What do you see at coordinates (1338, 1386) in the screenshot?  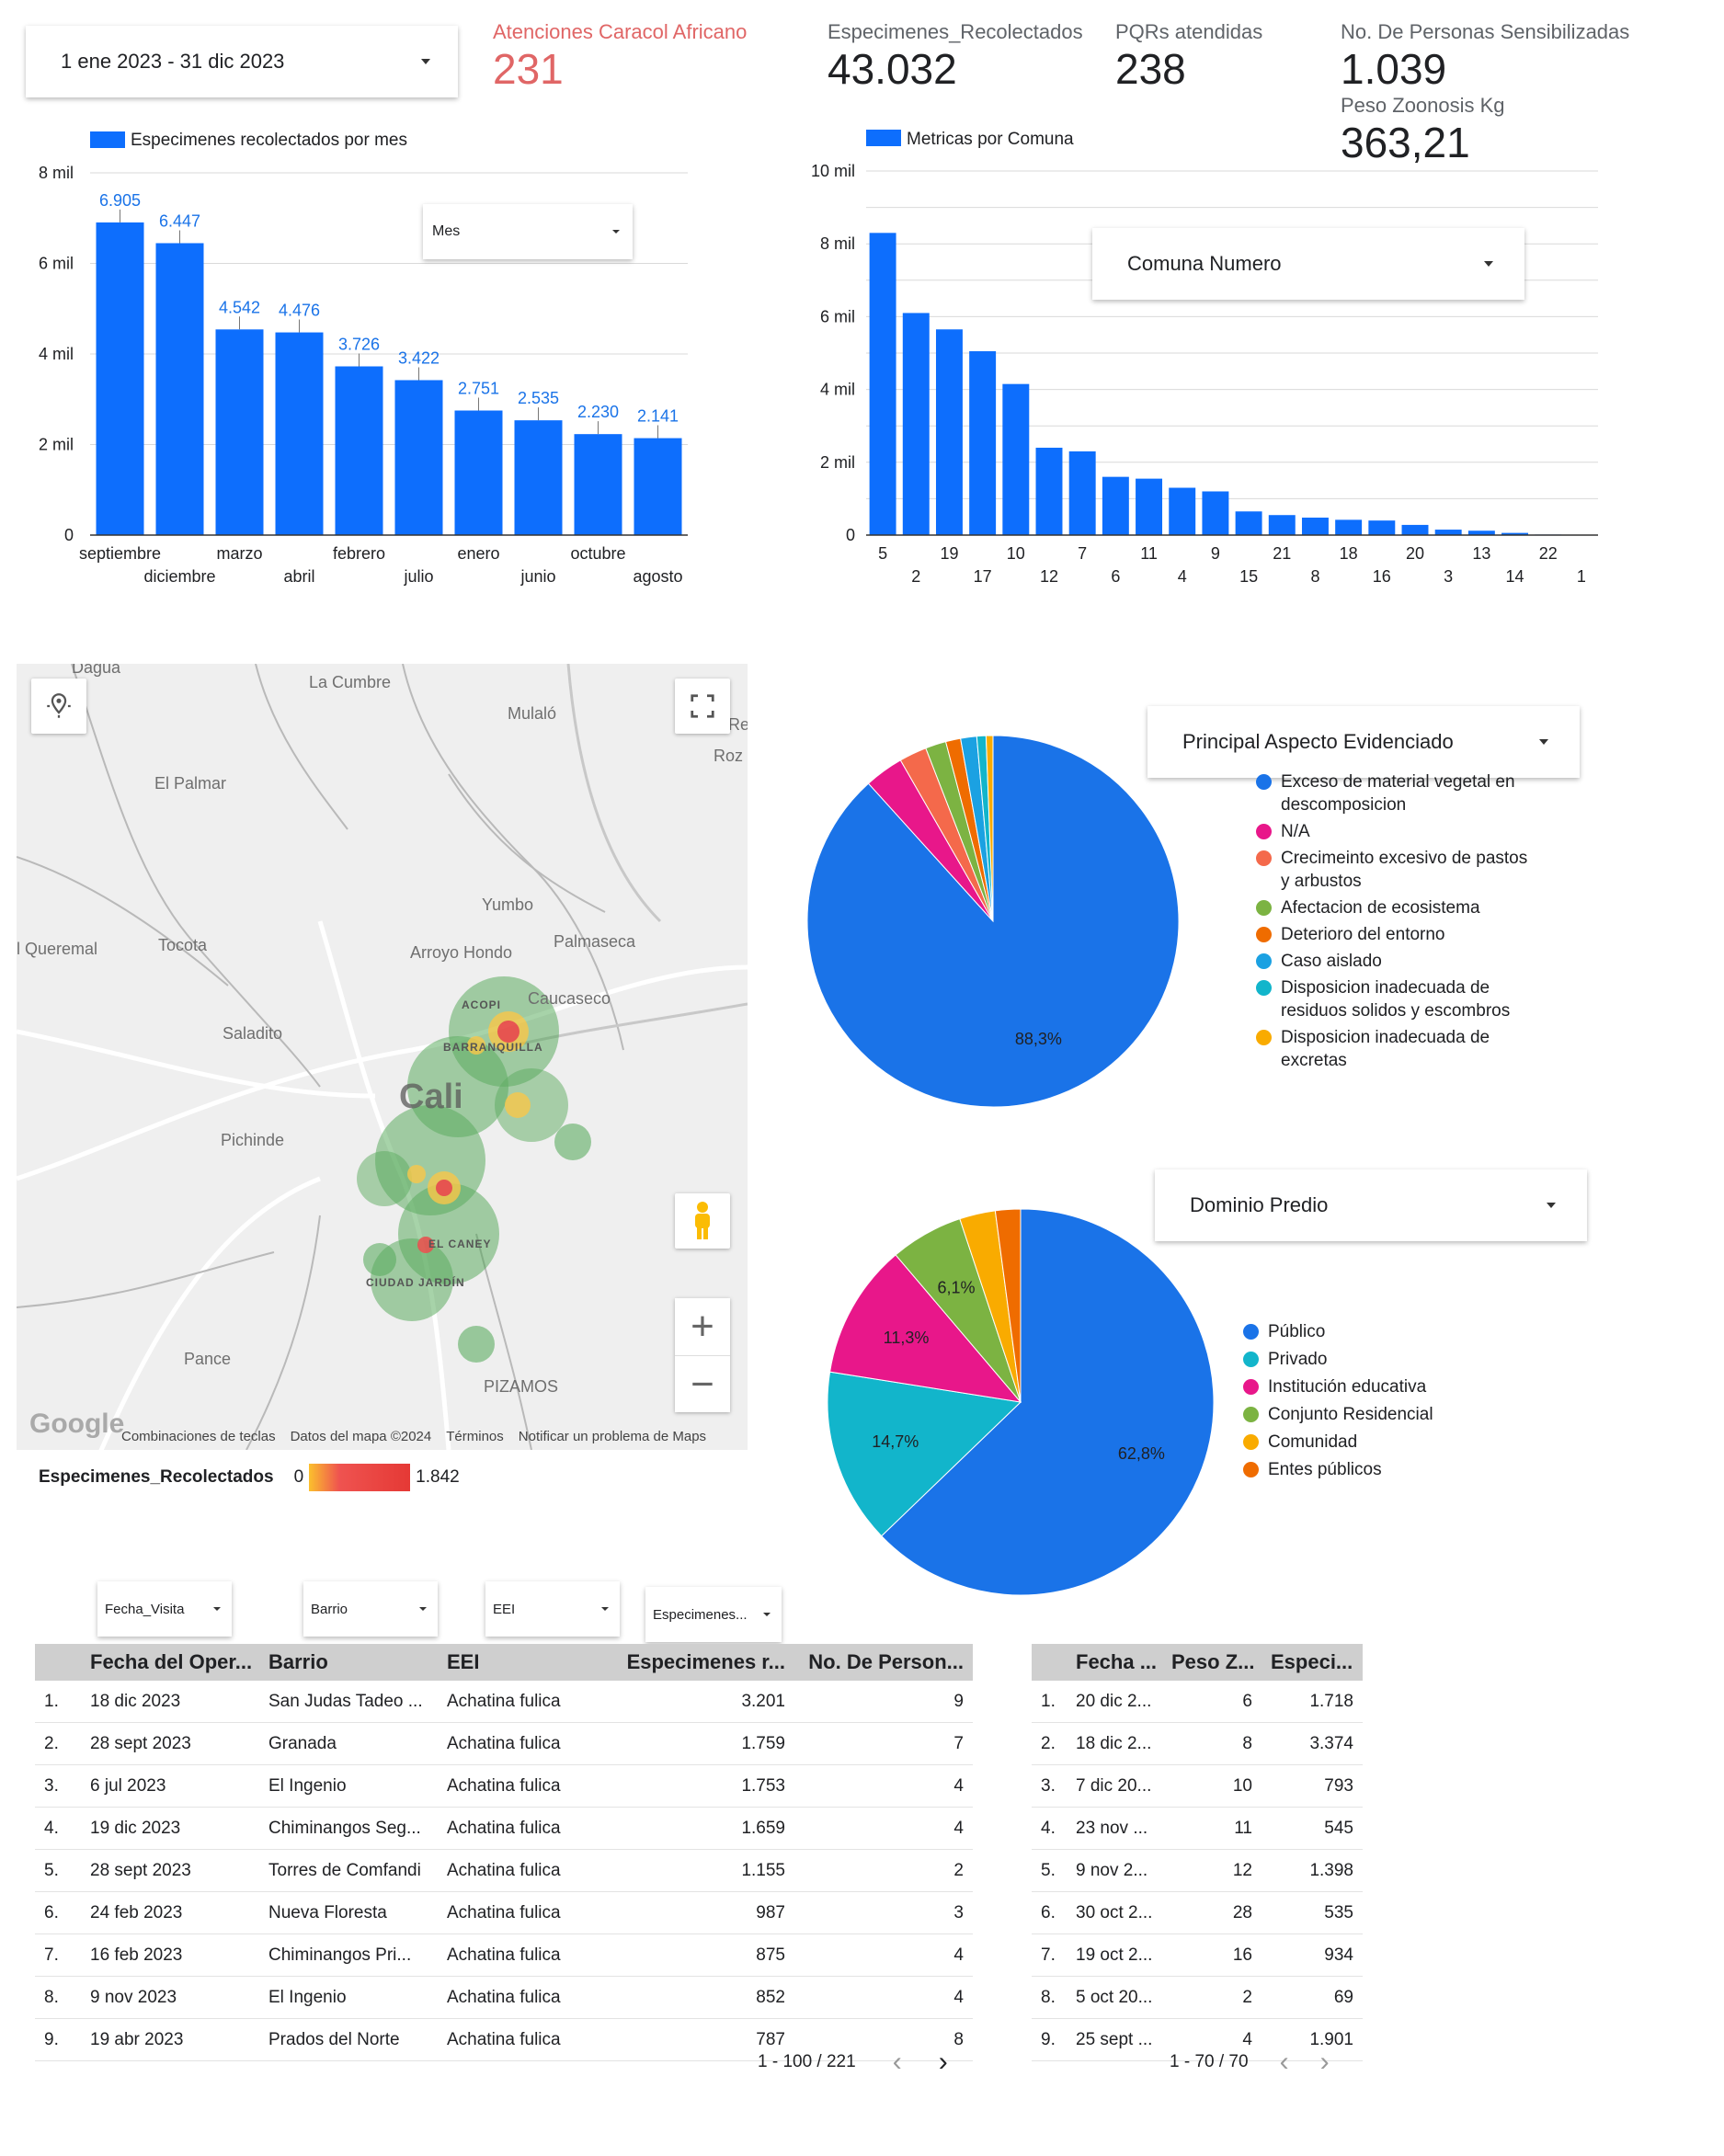 I see `legend-item: Institución educativa` at bounding box center [1338, 1386].